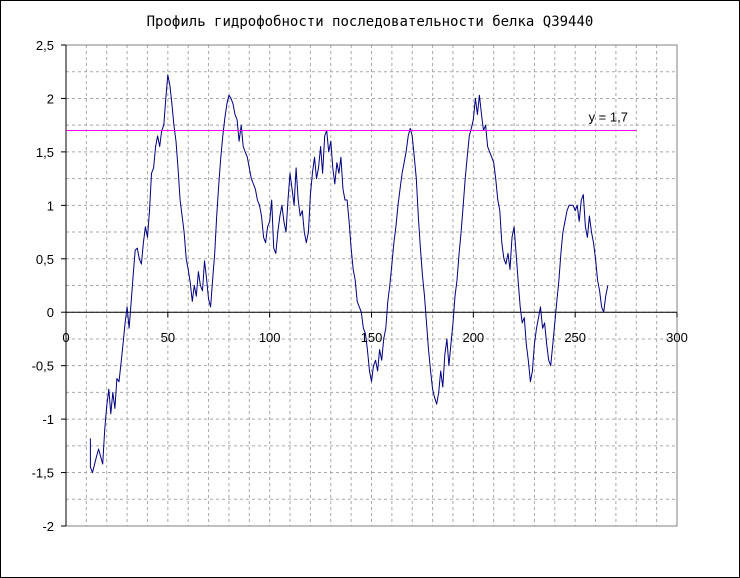 This screenshot has width=740, height=578. I want to click on y-tick-label: -1,5, so click(43, 473).